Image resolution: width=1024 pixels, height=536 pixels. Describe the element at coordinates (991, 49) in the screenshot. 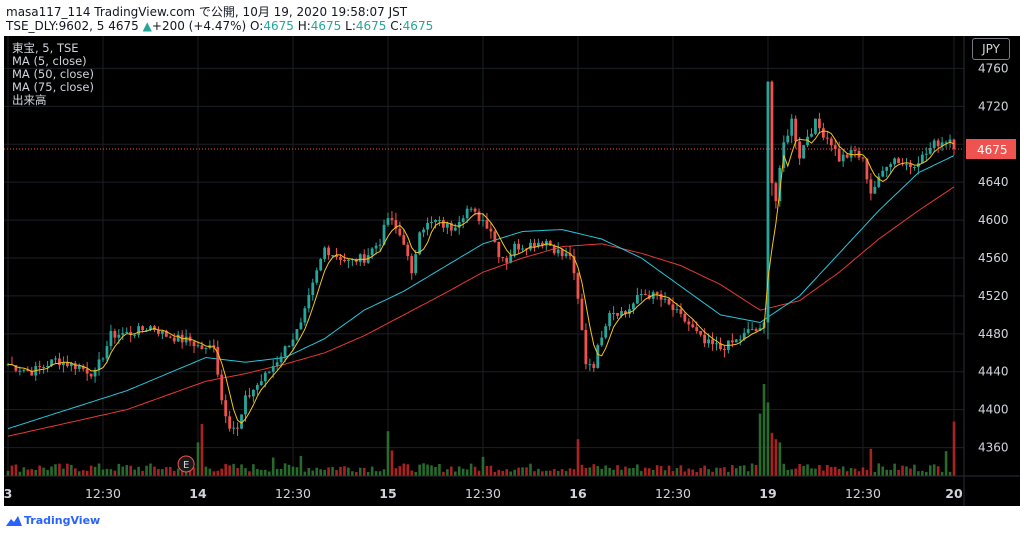

I see `currency-button: JPY` at that location.